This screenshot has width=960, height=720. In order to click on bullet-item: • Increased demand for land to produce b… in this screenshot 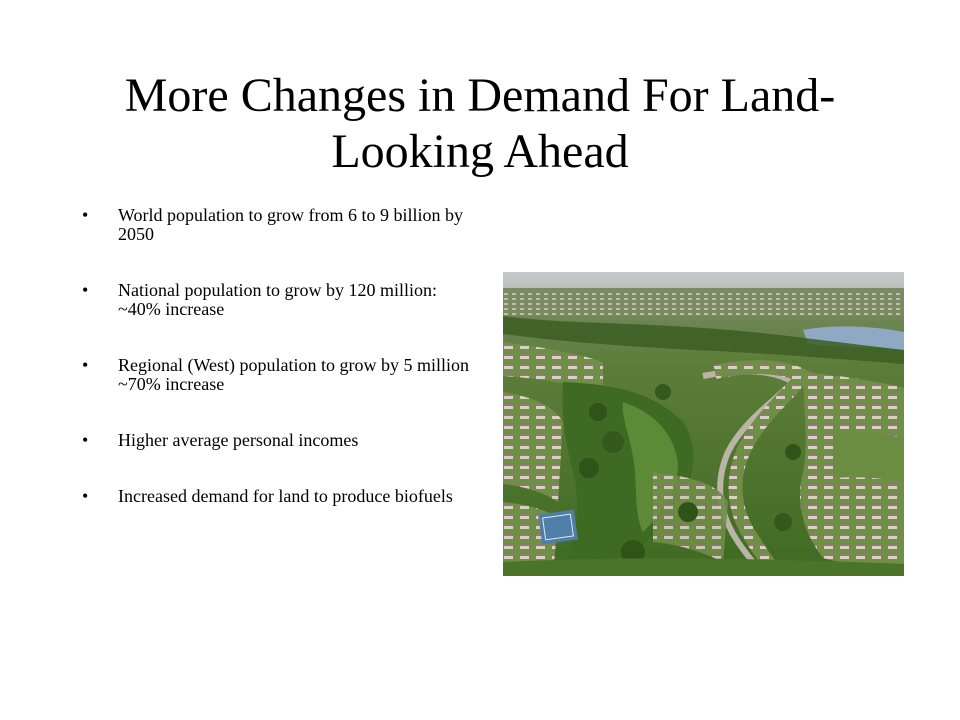, I will do `click(277, 496)`.